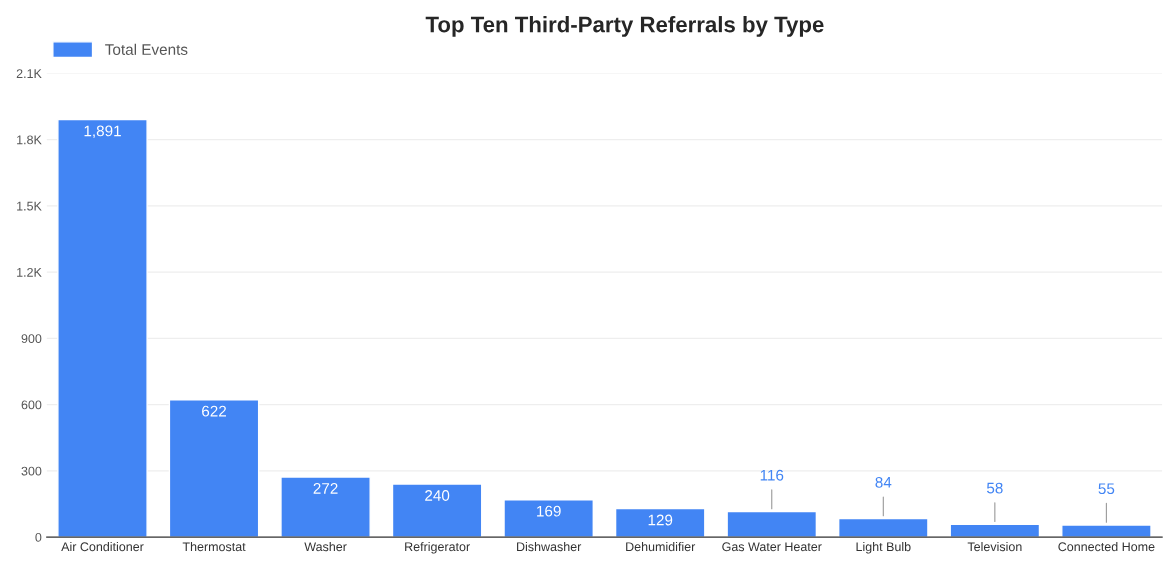 The image size is (1168, 587). What do you see at coordinates (994, 546) in the screenshot?
I see `x-tick-label: Television` at bounding box center [994, 546].